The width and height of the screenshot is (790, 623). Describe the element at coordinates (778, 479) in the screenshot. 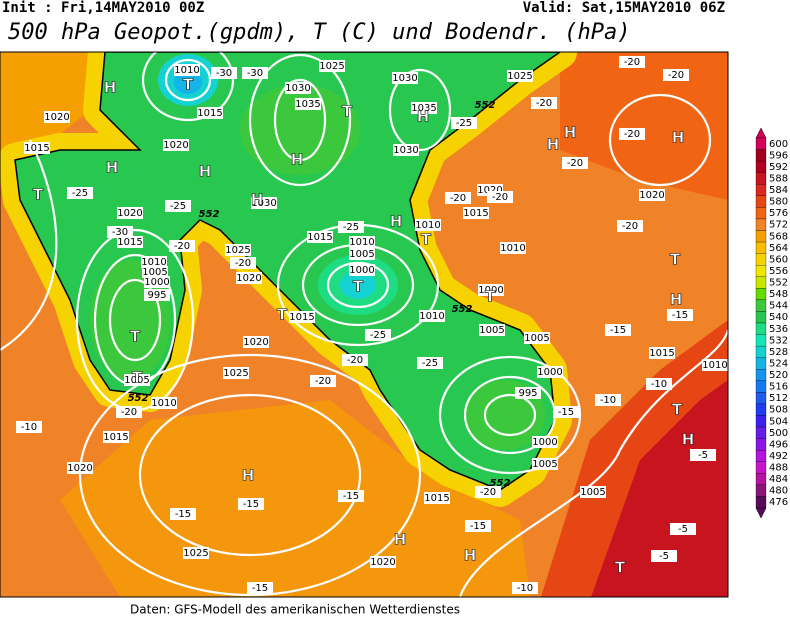

I see `colorbar-label: 484` at that location.